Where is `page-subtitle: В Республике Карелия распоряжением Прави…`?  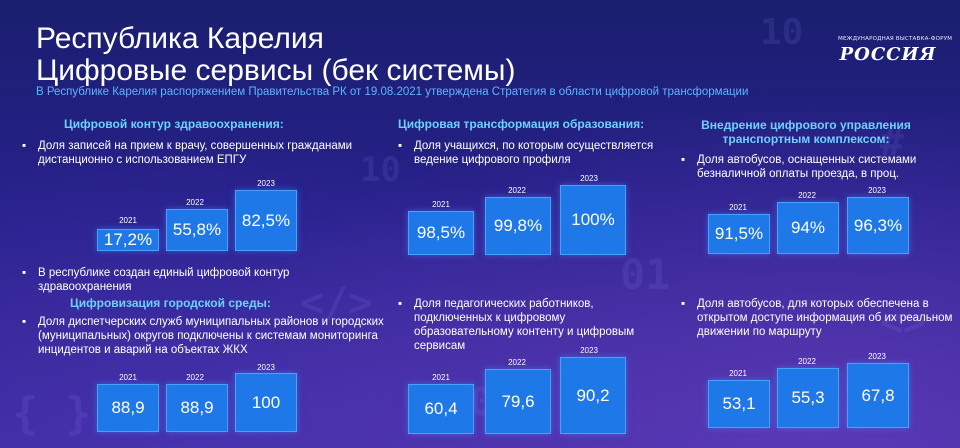 page-subtitle: В Республике Карелия распоряжением Прави… is located at coordinates (392, 92).